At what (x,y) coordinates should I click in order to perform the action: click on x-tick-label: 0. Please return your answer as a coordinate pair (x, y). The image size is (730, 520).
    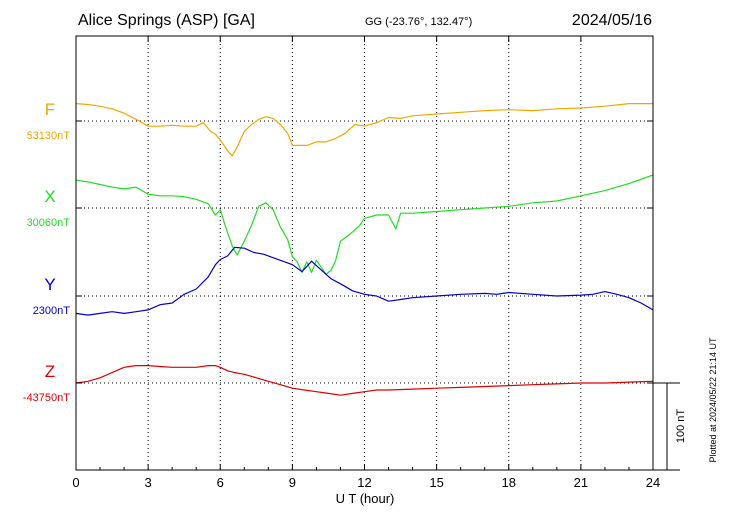
    Looking at the image, I should click on (75, 482).